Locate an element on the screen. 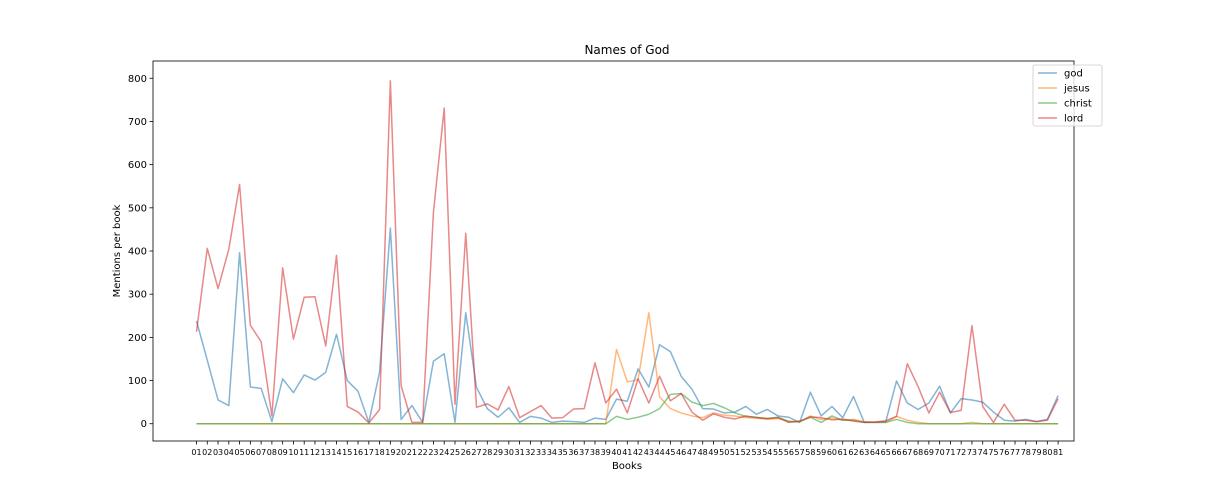  x-tick-label: 35 is located at coordinates (563, 452).